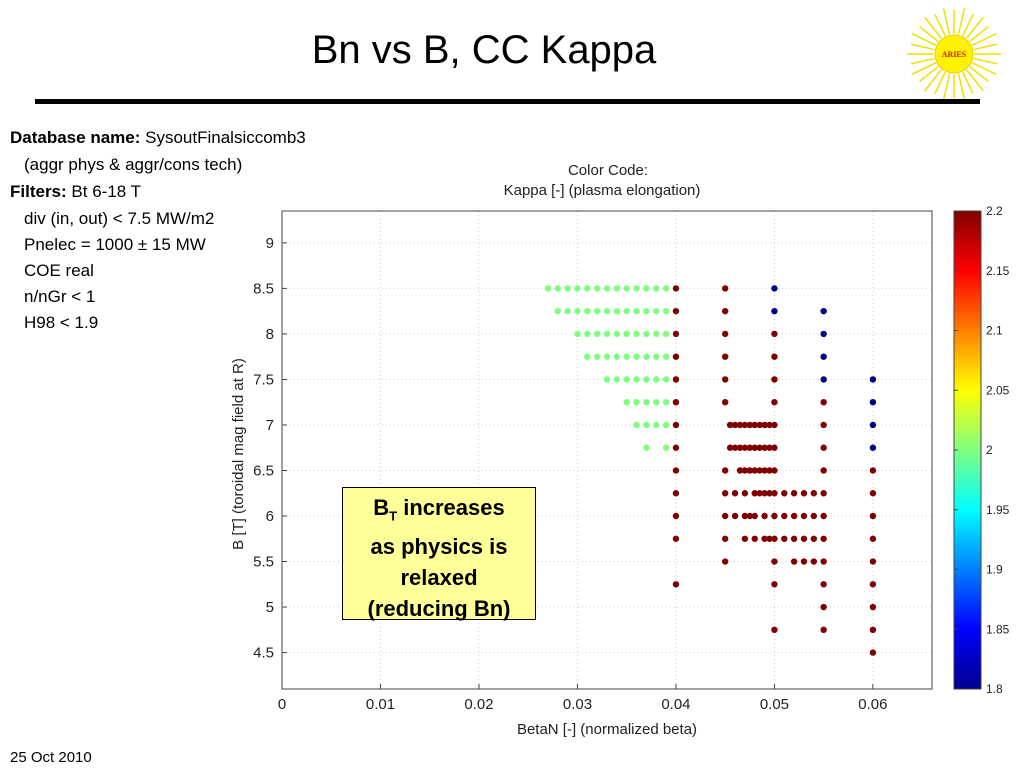 Image resolution: width=1024 pixels, height=768 pixels. I want to click on colorbar-tick-label: 1.95, so click(998, 510).